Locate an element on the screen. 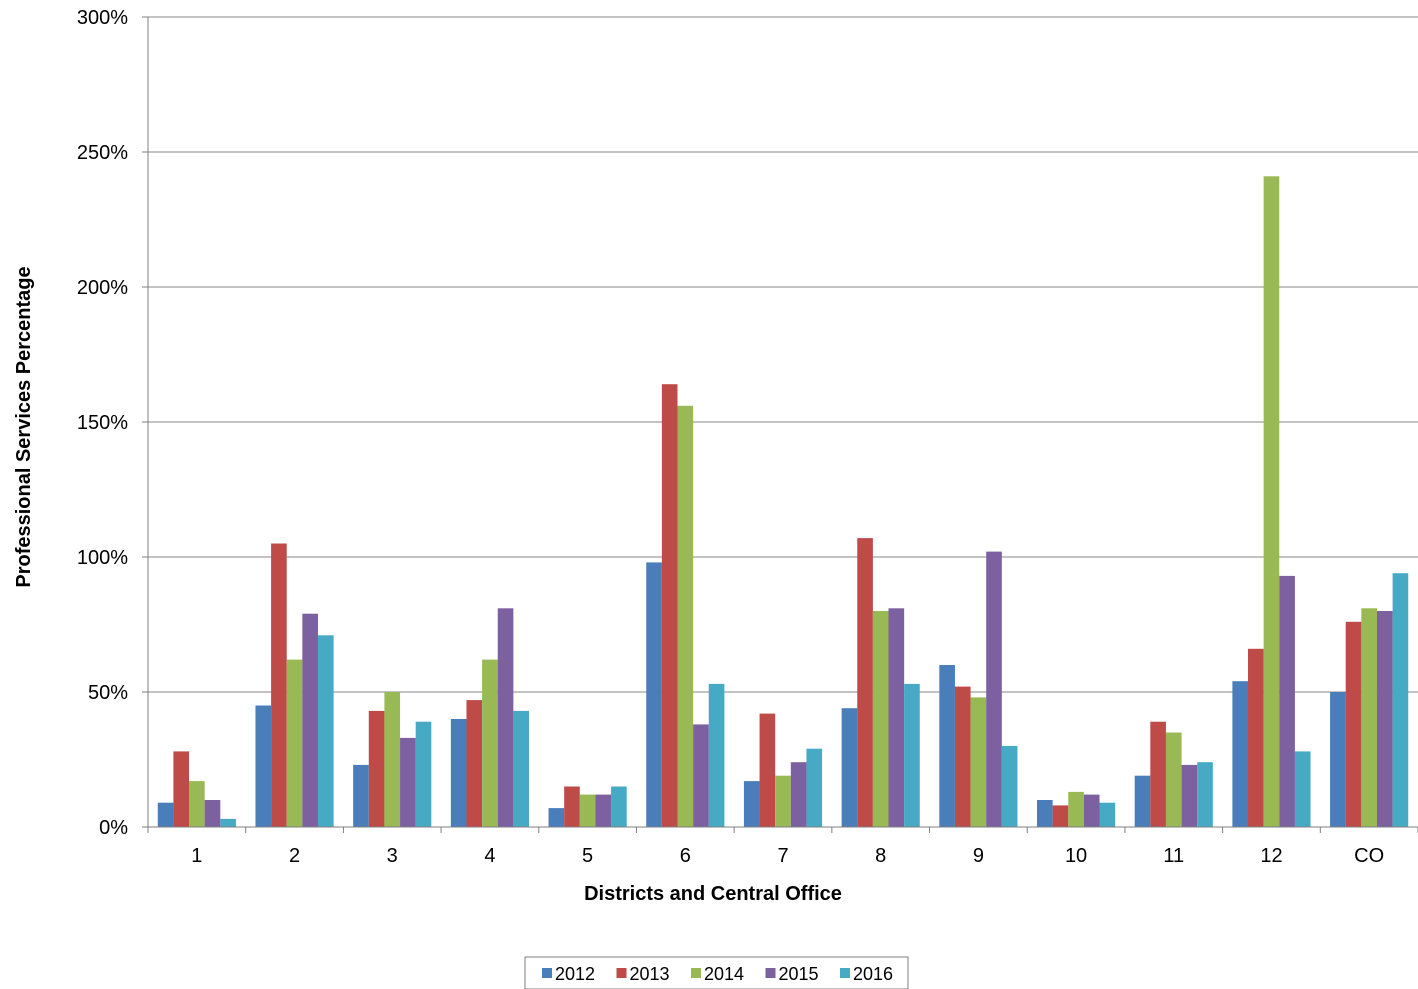 This screenshot has height=989, width=1418. legend-swatch-2014 is located at coordinates (696, 973).